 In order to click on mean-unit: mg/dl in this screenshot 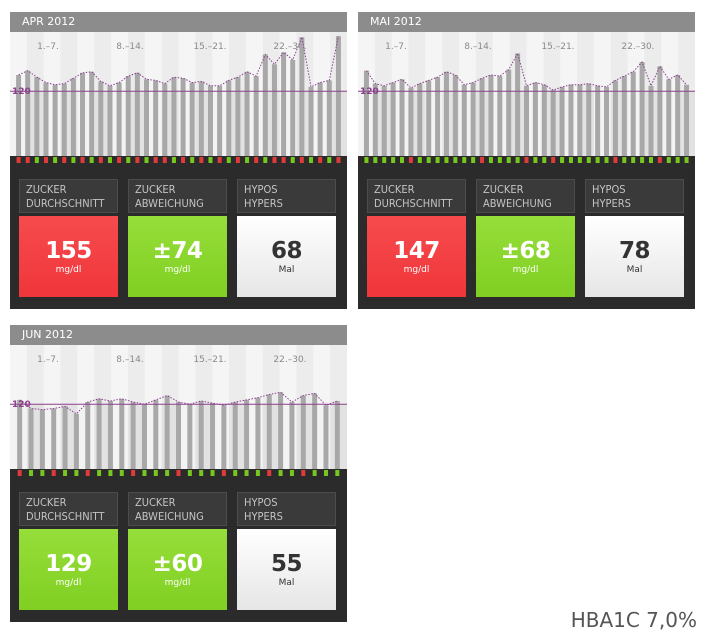, I will do `click(416, 270)`.